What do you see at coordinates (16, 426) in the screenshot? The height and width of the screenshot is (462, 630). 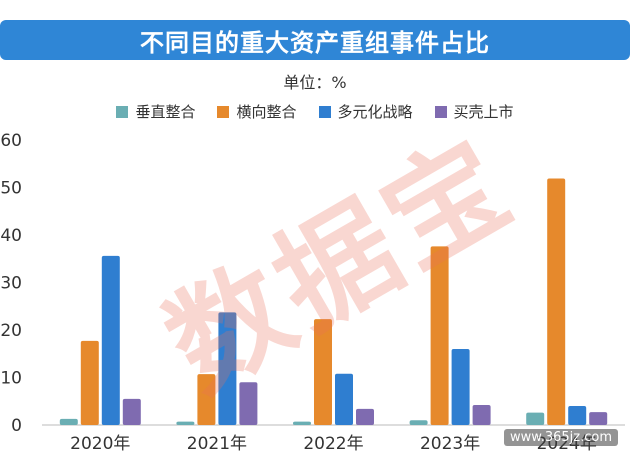 I see `y-tick-label: 0` at bounding box center [16, 426].